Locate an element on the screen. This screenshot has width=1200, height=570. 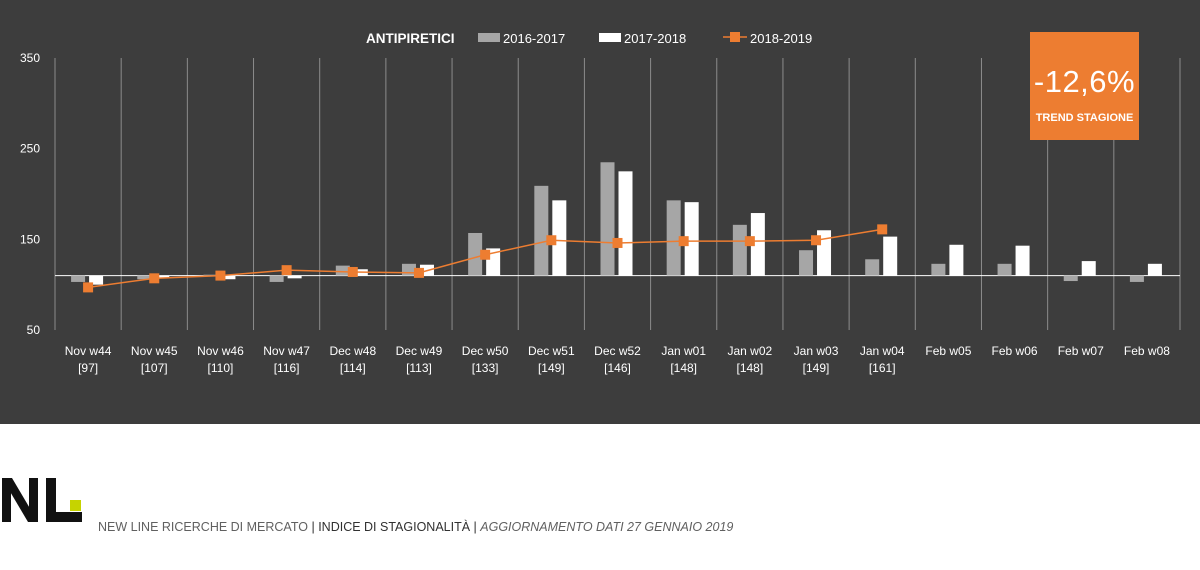
point-2018-2019-Dec w52 is located at coordinates (617, 242).